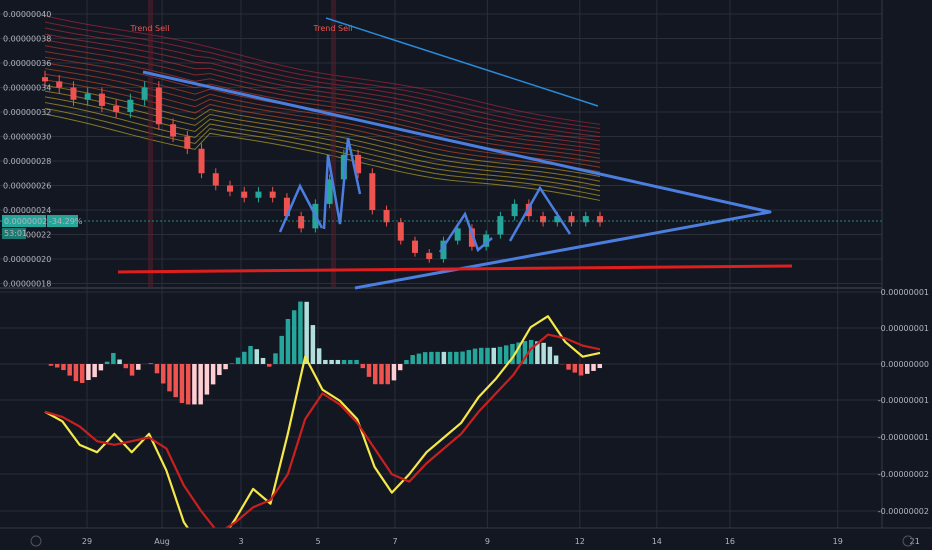  What do you see at coordinates (27, 137) in the screenshot?
I see `price-tick-label: 0.00000030` at bounding box center [27, 137].